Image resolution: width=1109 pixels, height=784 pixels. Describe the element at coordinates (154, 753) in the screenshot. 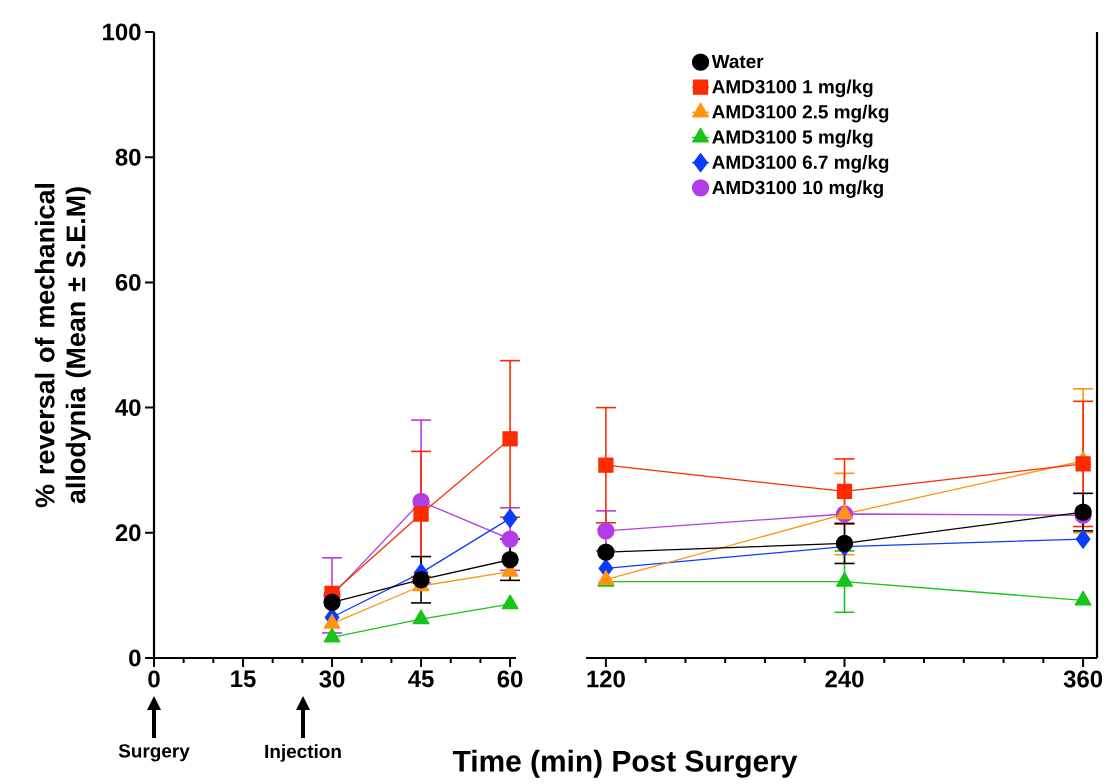

I see `text: Surgery` at that location.